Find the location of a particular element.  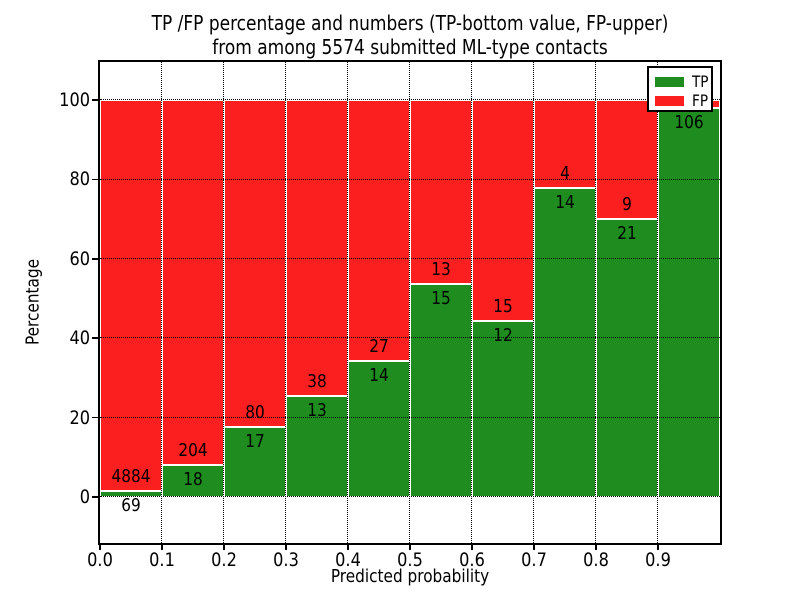

tp-count-label: 12 is located at coordinates (503, 335).